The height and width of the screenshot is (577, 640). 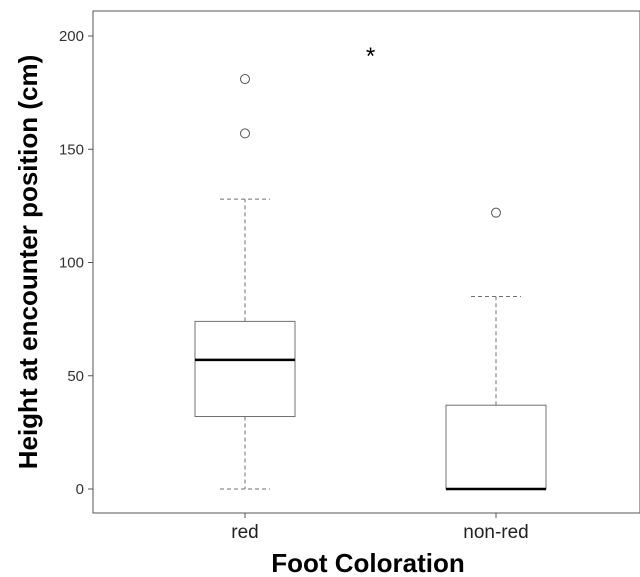 I want to click on x-axis-title: Foot Coloration, so click(x=368, y=562).